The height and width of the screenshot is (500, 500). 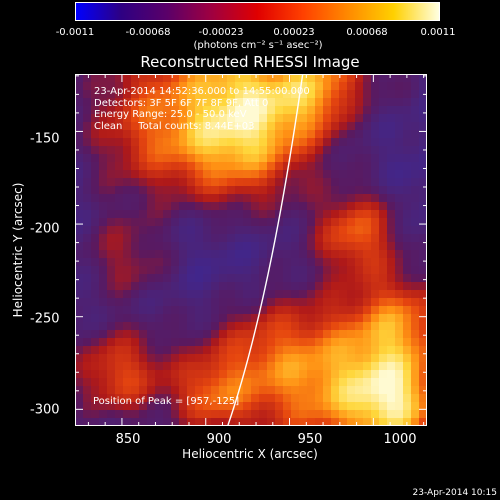 I want to click on energy-range-text: Energy Range: 25.0 - 50.0 keV, so click(x=170, y=114).